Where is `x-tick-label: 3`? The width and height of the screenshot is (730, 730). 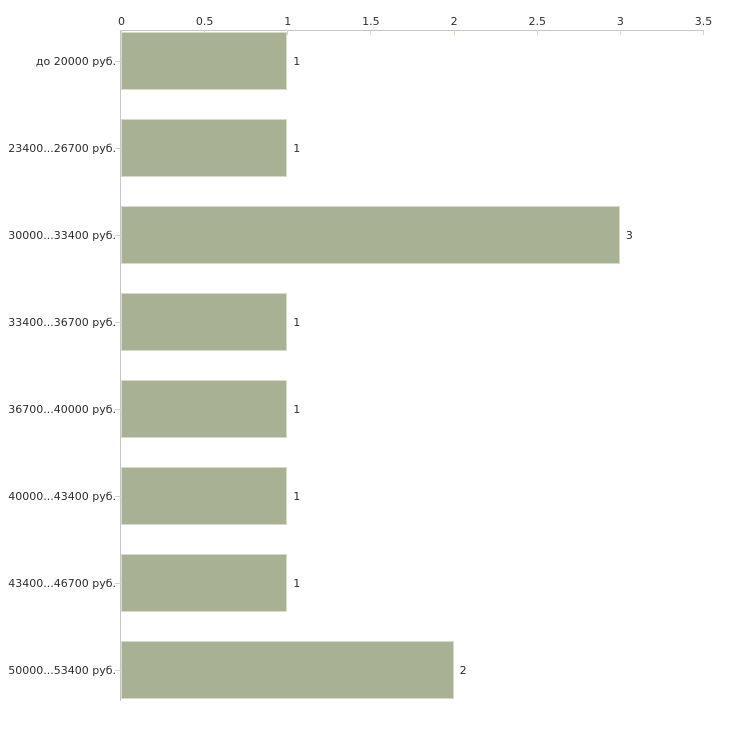 x-tick-label: 3 is located at coordinates (620, 21).